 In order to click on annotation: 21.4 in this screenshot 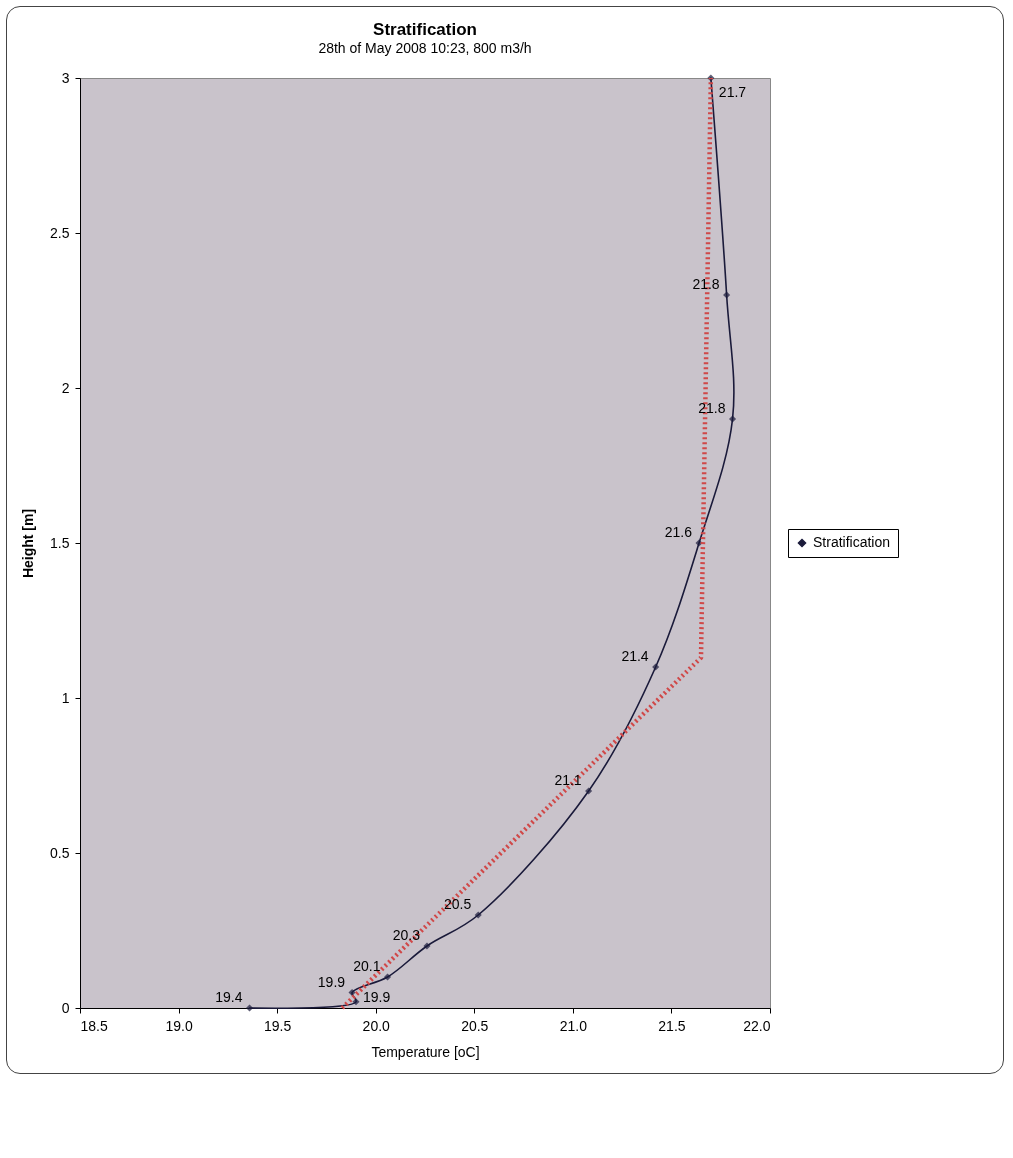, I will do `click(635, 656)`.